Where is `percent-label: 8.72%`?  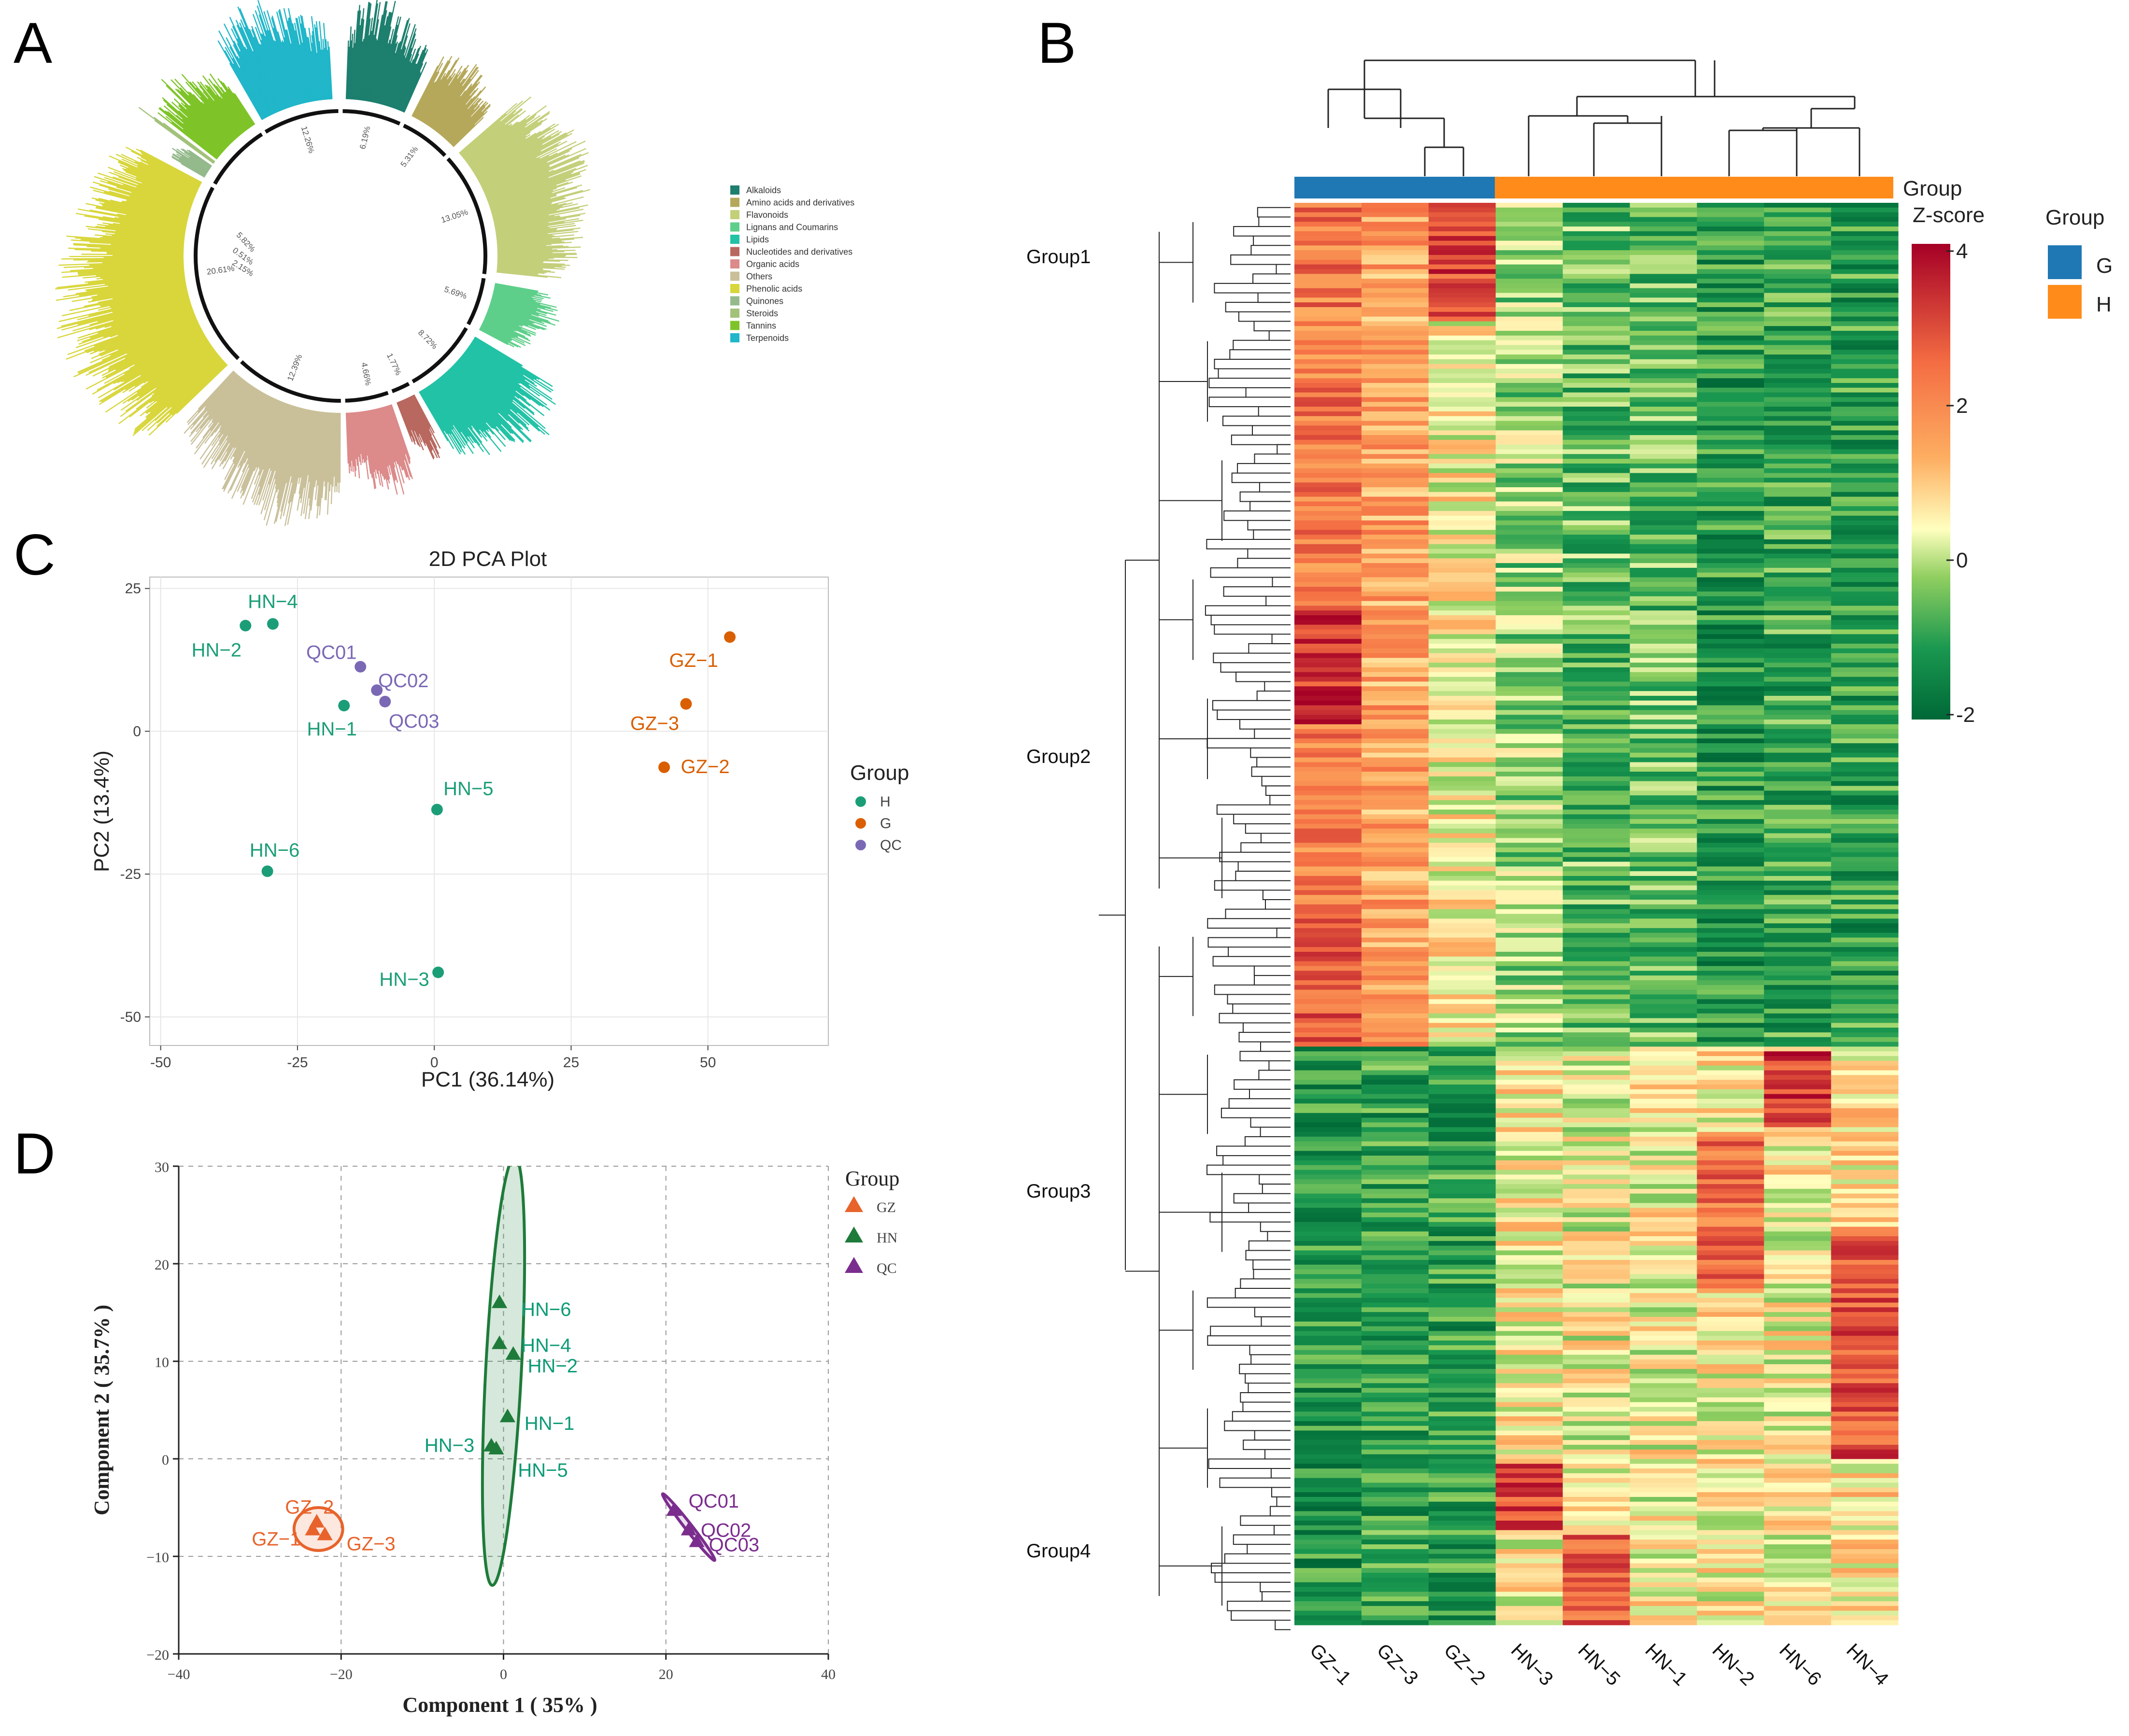
percent-label: 8.72% is located at coordinates (428, 340).